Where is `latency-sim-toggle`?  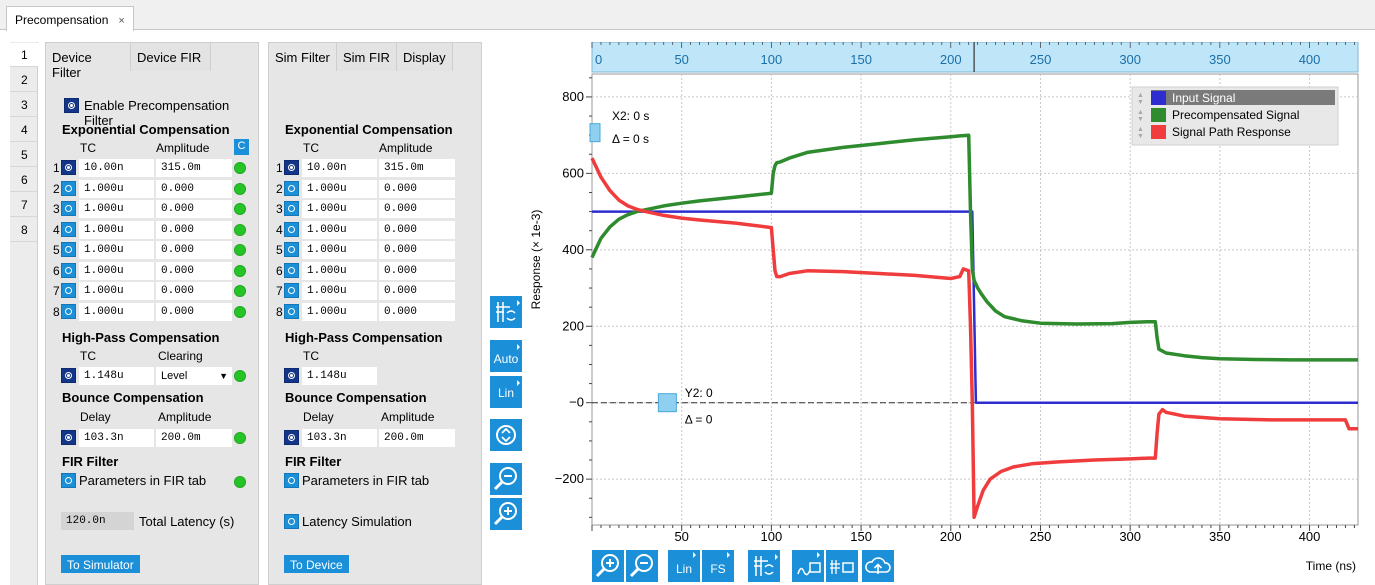
latency-sim-toggle is located at coordinates (291, 521).